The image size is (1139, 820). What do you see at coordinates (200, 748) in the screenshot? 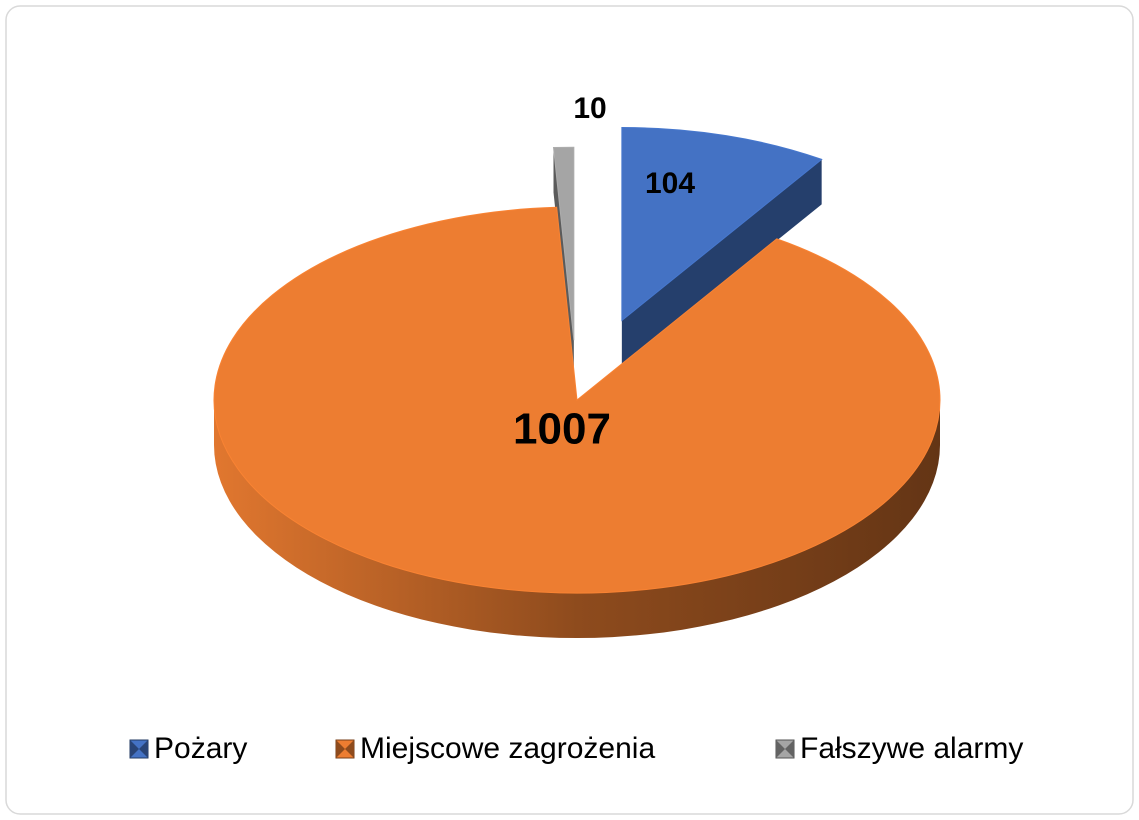
I see `legend-label: Pożary` at bounding box center [200, 748].